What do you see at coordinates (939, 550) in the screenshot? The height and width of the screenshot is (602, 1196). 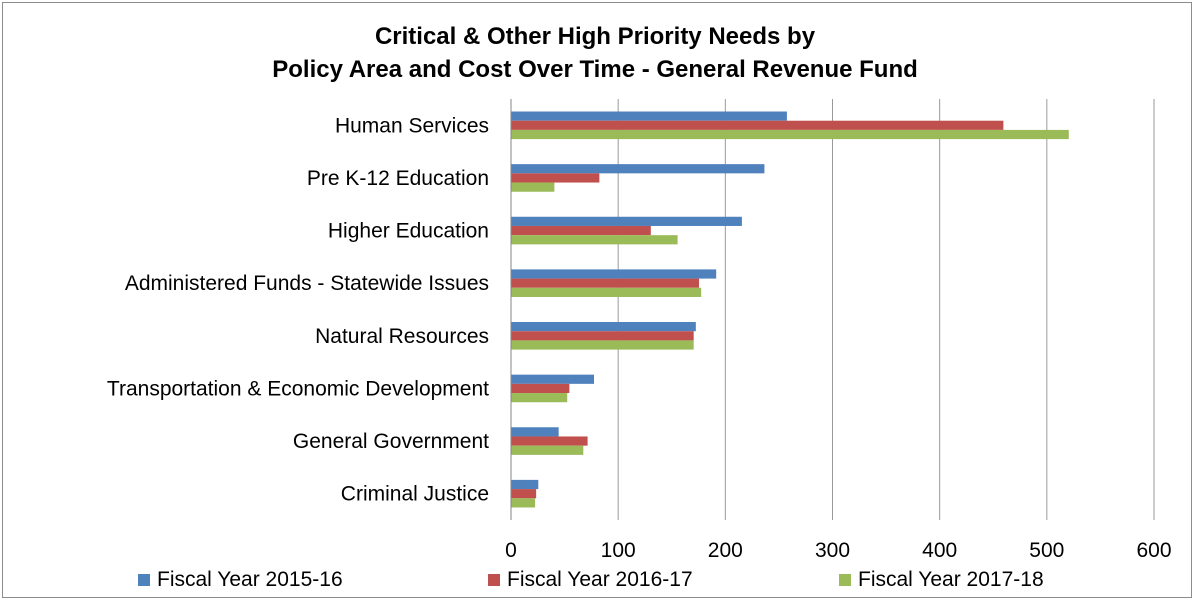 I see `x-tick-label: 400` at bounding box center [939, 550].